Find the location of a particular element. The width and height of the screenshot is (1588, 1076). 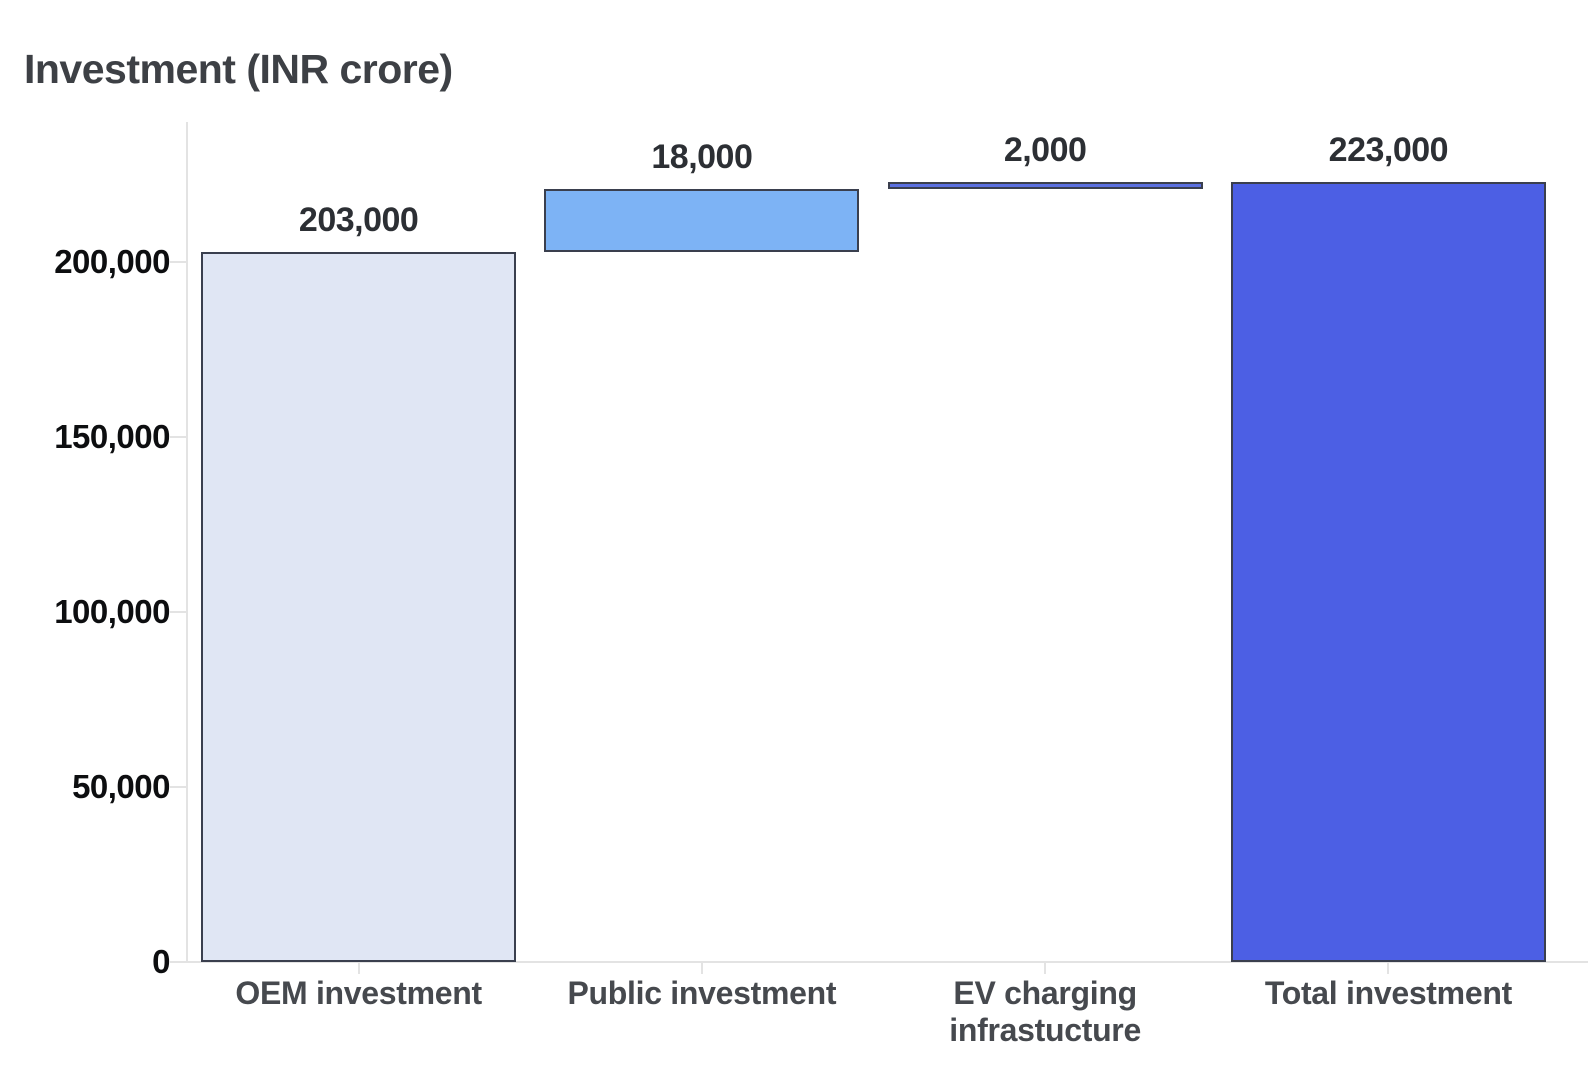

x-axis-line is located at coordinates (887, 962).